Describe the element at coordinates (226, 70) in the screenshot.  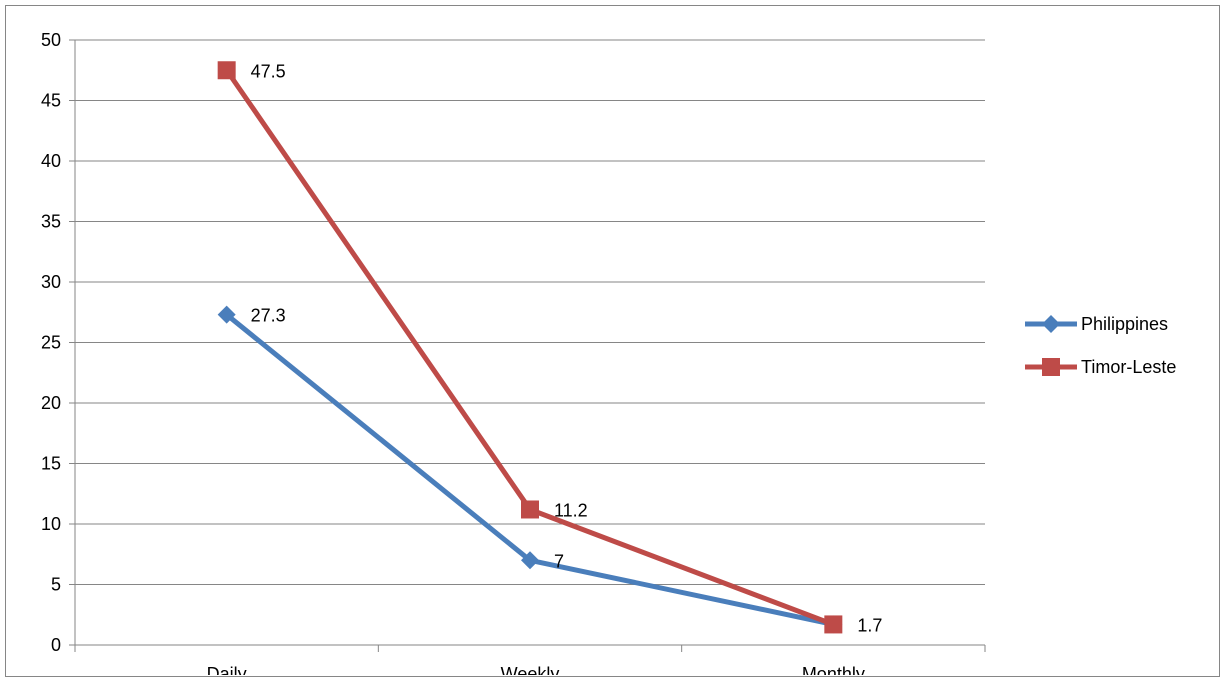
I see `point-timor-leste-daily` at that location.